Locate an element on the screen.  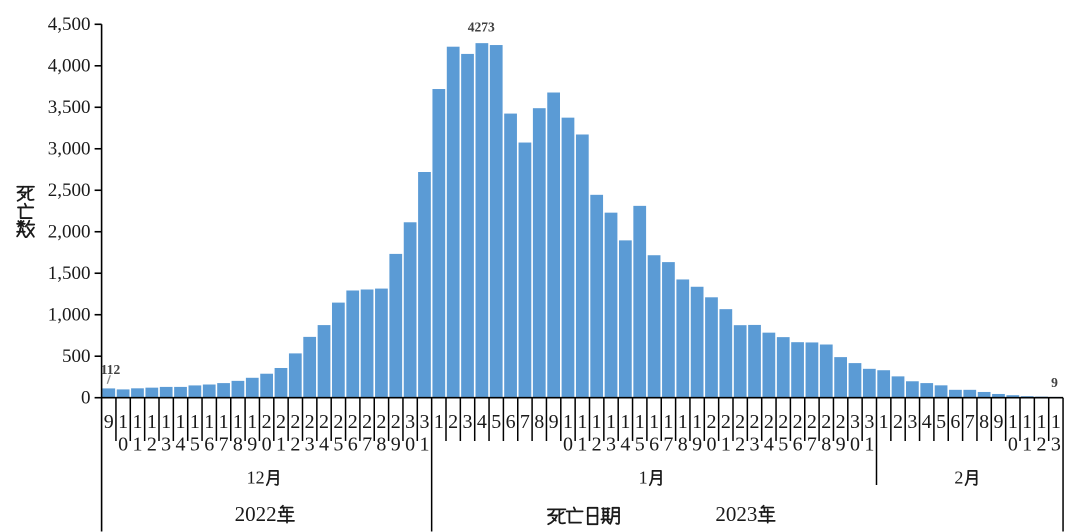
svg-text: 3,500 is located at coordinates (69, 107).